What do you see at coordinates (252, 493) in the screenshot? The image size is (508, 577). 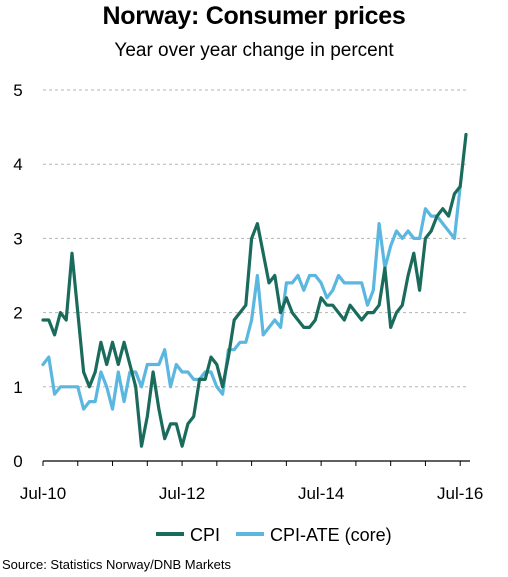 I see `x-axis-ticks: Jul-10 Jul-12 Jul-14 Jul-16` at bounding box center [252, 493].